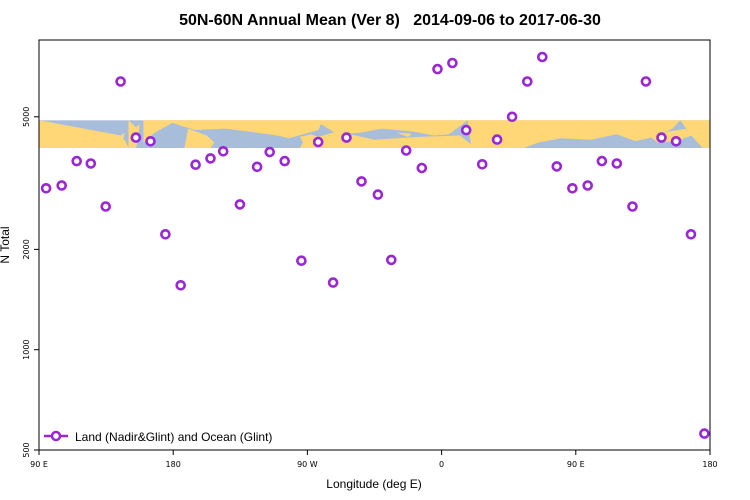 Image resolution: width=750 pixels, height=500 pixels. What do you see at coordinates (56, 436) in the screenshot?
I see `legend-marker` at bounding box center [56, 436].